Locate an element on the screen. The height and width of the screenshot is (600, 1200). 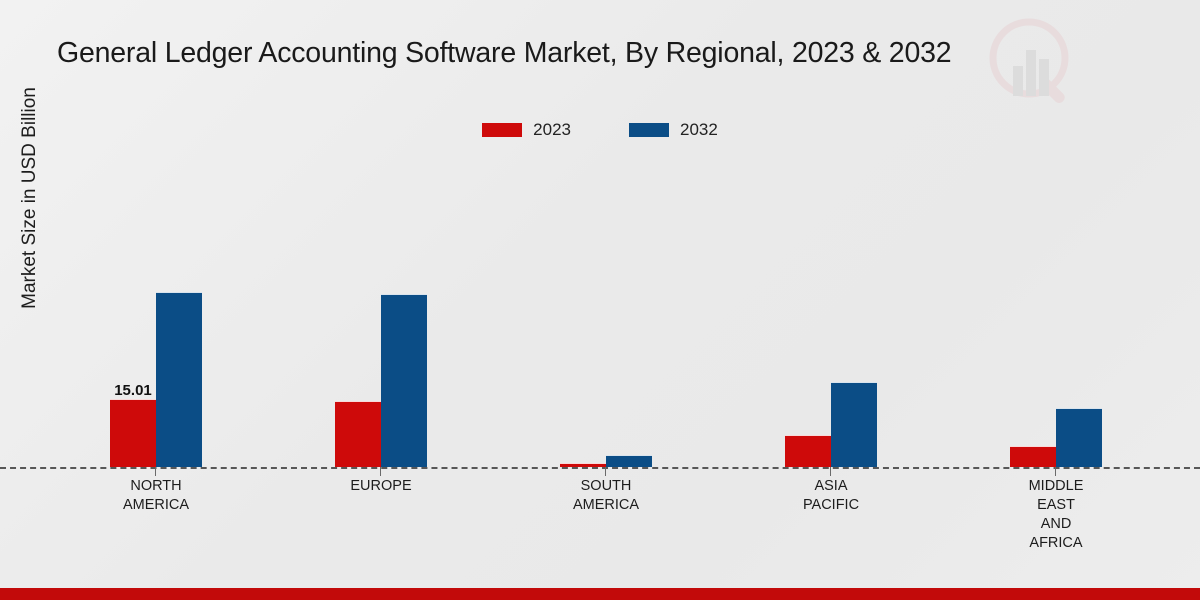
legend-item-2023: 2023 is located at coordinates (526, 130).